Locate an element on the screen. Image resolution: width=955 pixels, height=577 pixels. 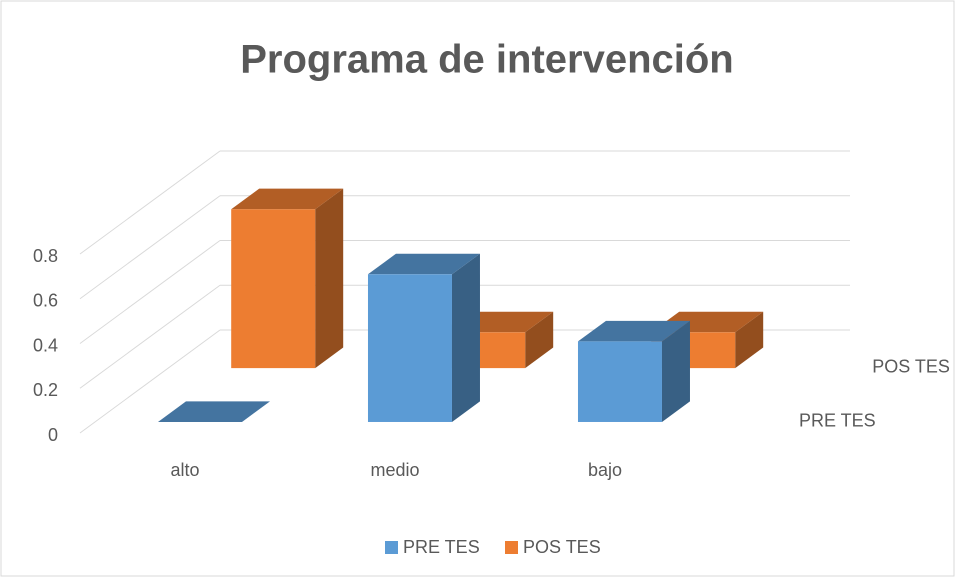
y-tick-label: 0.4 is located at coordinates (45, 345).